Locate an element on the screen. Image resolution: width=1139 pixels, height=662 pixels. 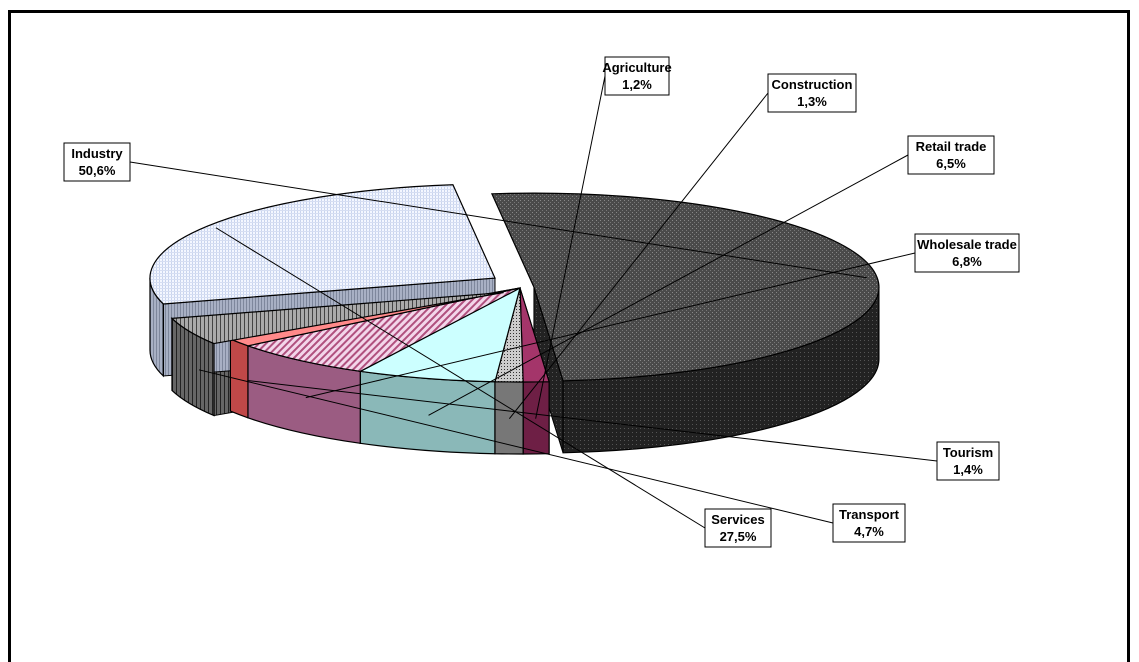
pie-slice-industry is located at coordinates (685, 287).